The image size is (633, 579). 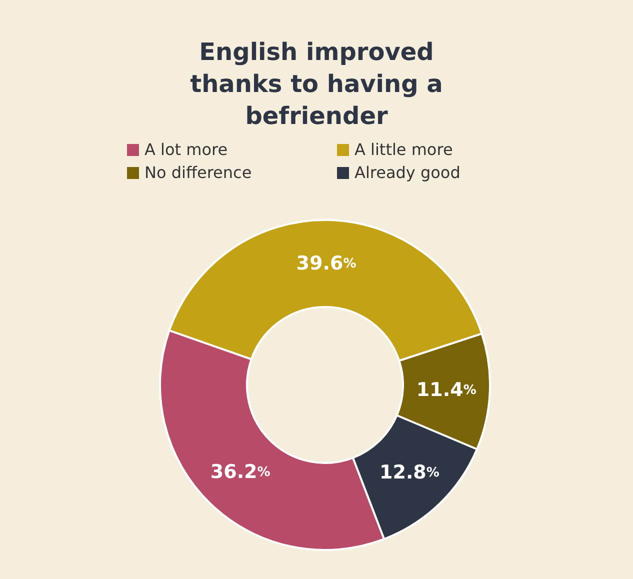 What do you see at coordinates (240, 472) in the screenshot?
I see `data-label: 36.2%` at bounding box center [240, 472].